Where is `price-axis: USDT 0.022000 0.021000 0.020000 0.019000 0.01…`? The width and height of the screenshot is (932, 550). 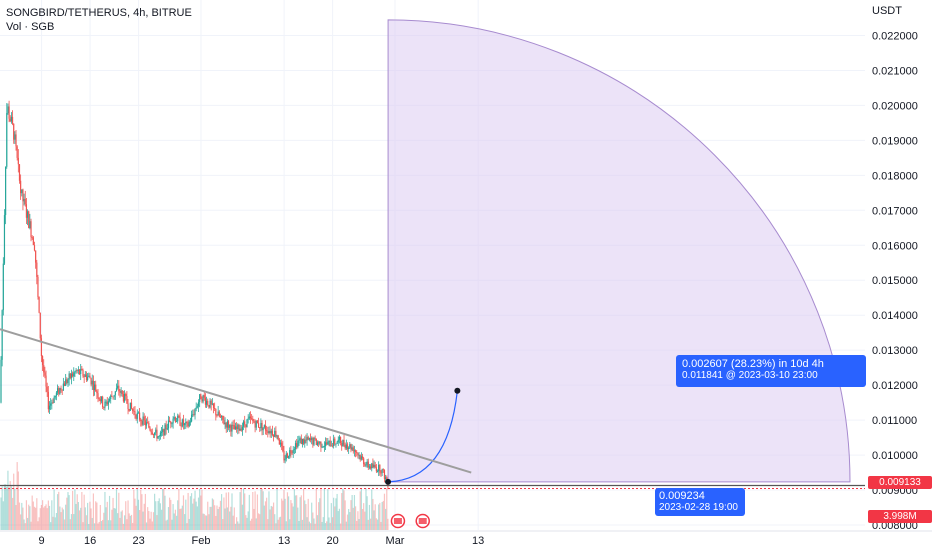
price-axis: USDT 0.022000 0.021000 0.020000 0.019000 0.01… is located at coordinates (895, 268).